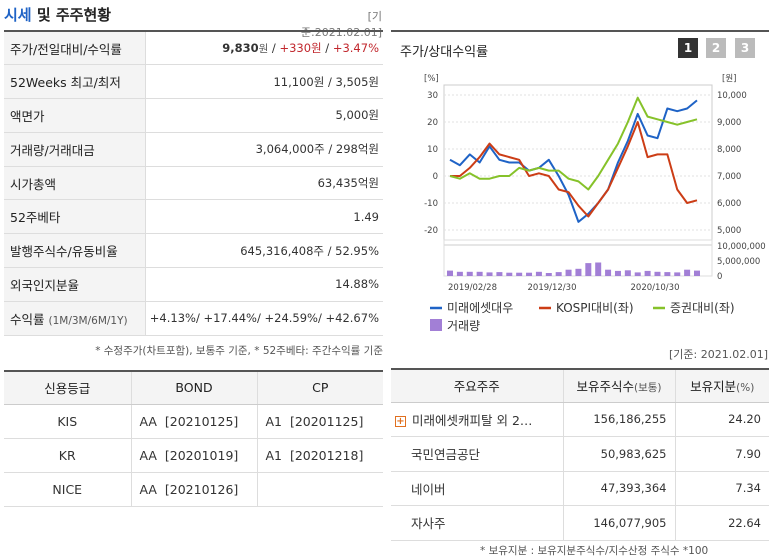 The height and width of the screenshot is (560, 773). What do you see at coordinates (432, 96) in the screenshot?
I see `y-left-tick: 30` at bounding box center [432, 96].